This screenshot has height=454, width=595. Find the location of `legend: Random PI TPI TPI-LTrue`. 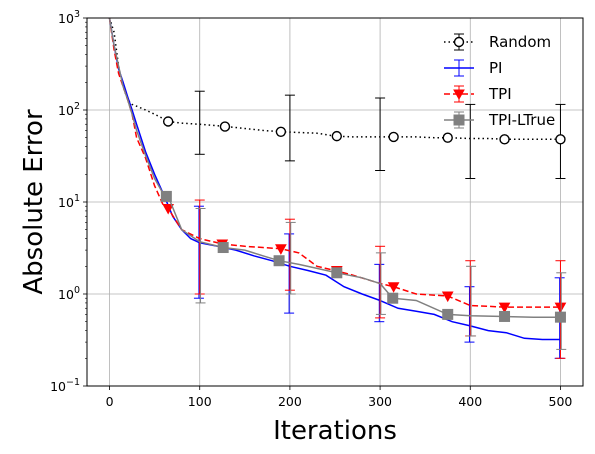

legend: Random PI TPI TPI-LTrue is located at coordinates (499, 81).